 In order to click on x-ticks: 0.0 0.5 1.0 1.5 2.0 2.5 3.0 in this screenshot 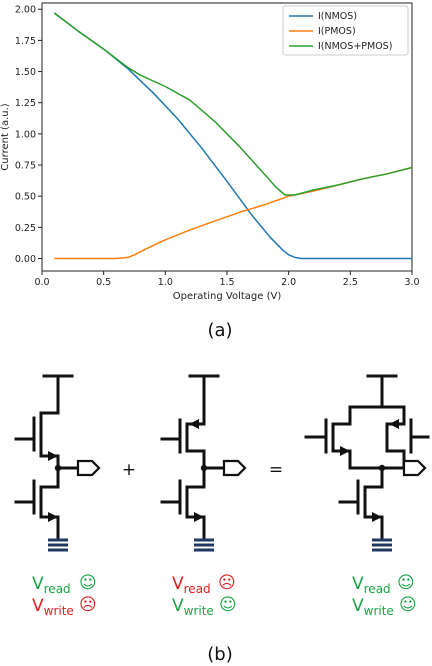, I will do `click(227, 279)`.